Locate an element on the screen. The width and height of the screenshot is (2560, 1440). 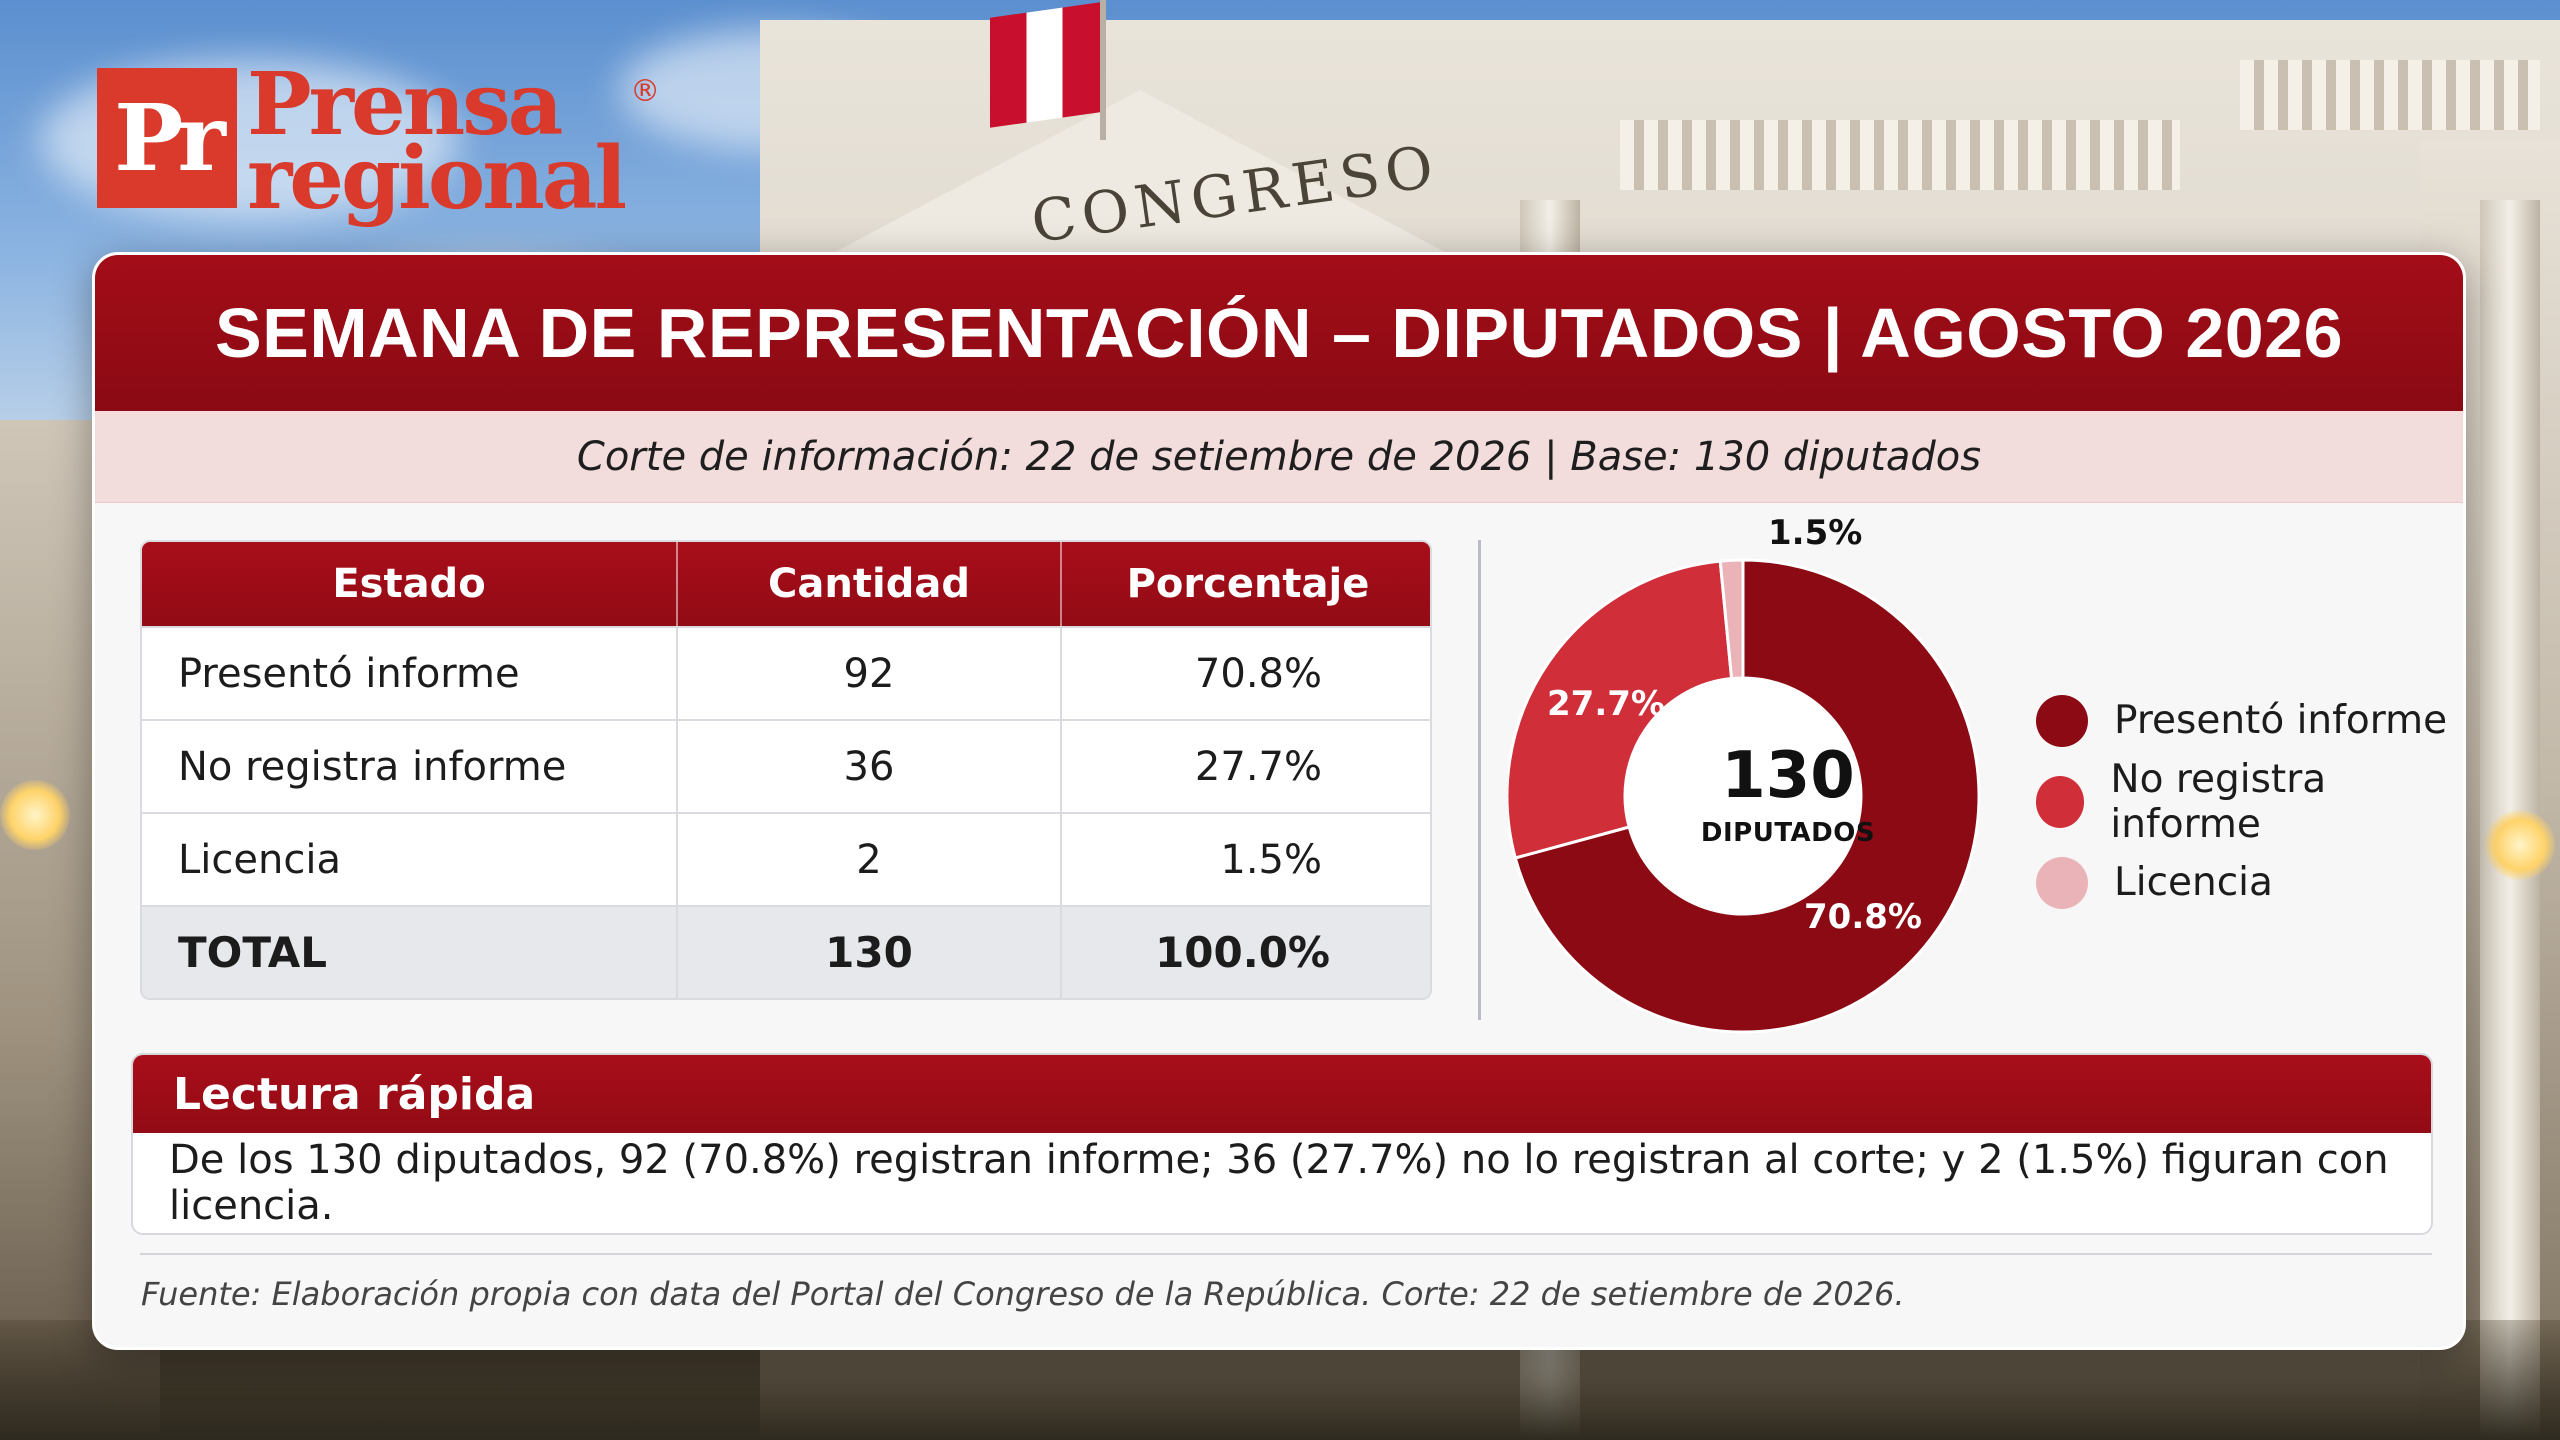
section-divider is located at coordinates (1479, 780).